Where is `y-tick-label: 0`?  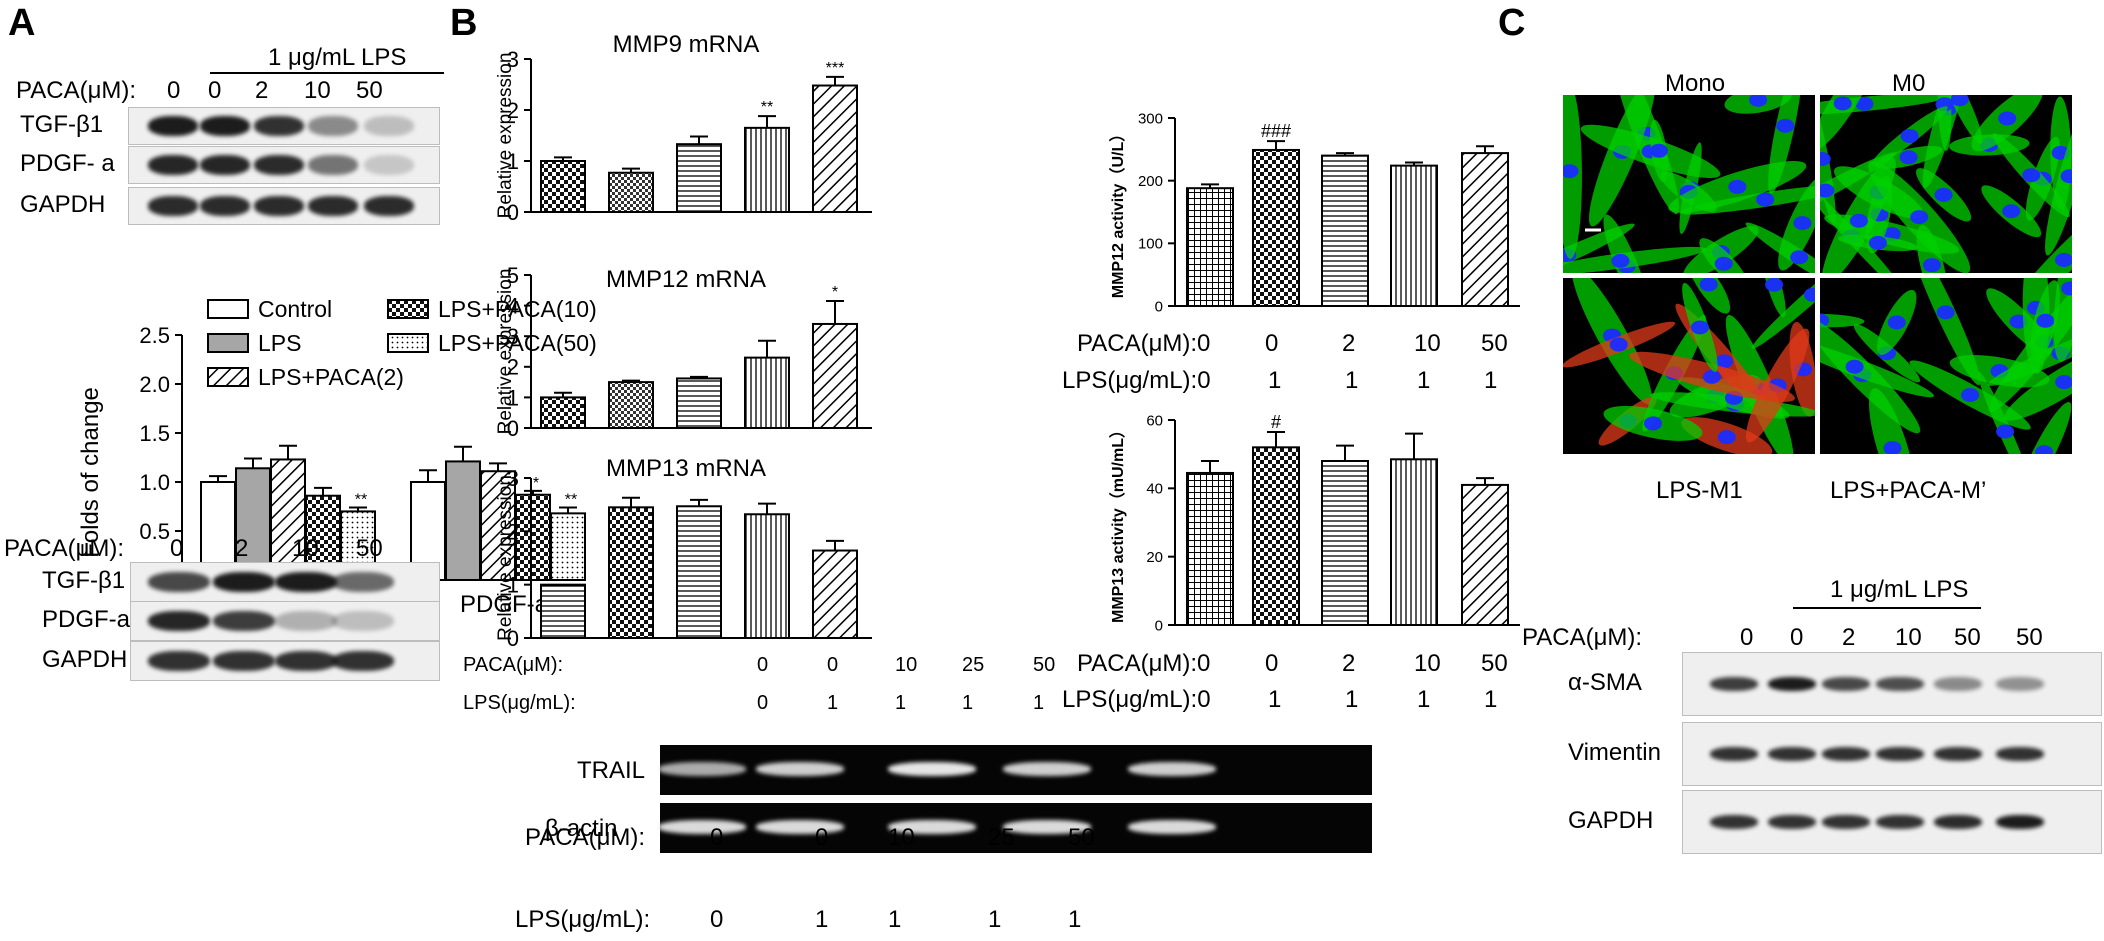
y-tick-label: 0 is located at coordinates (513, 638).